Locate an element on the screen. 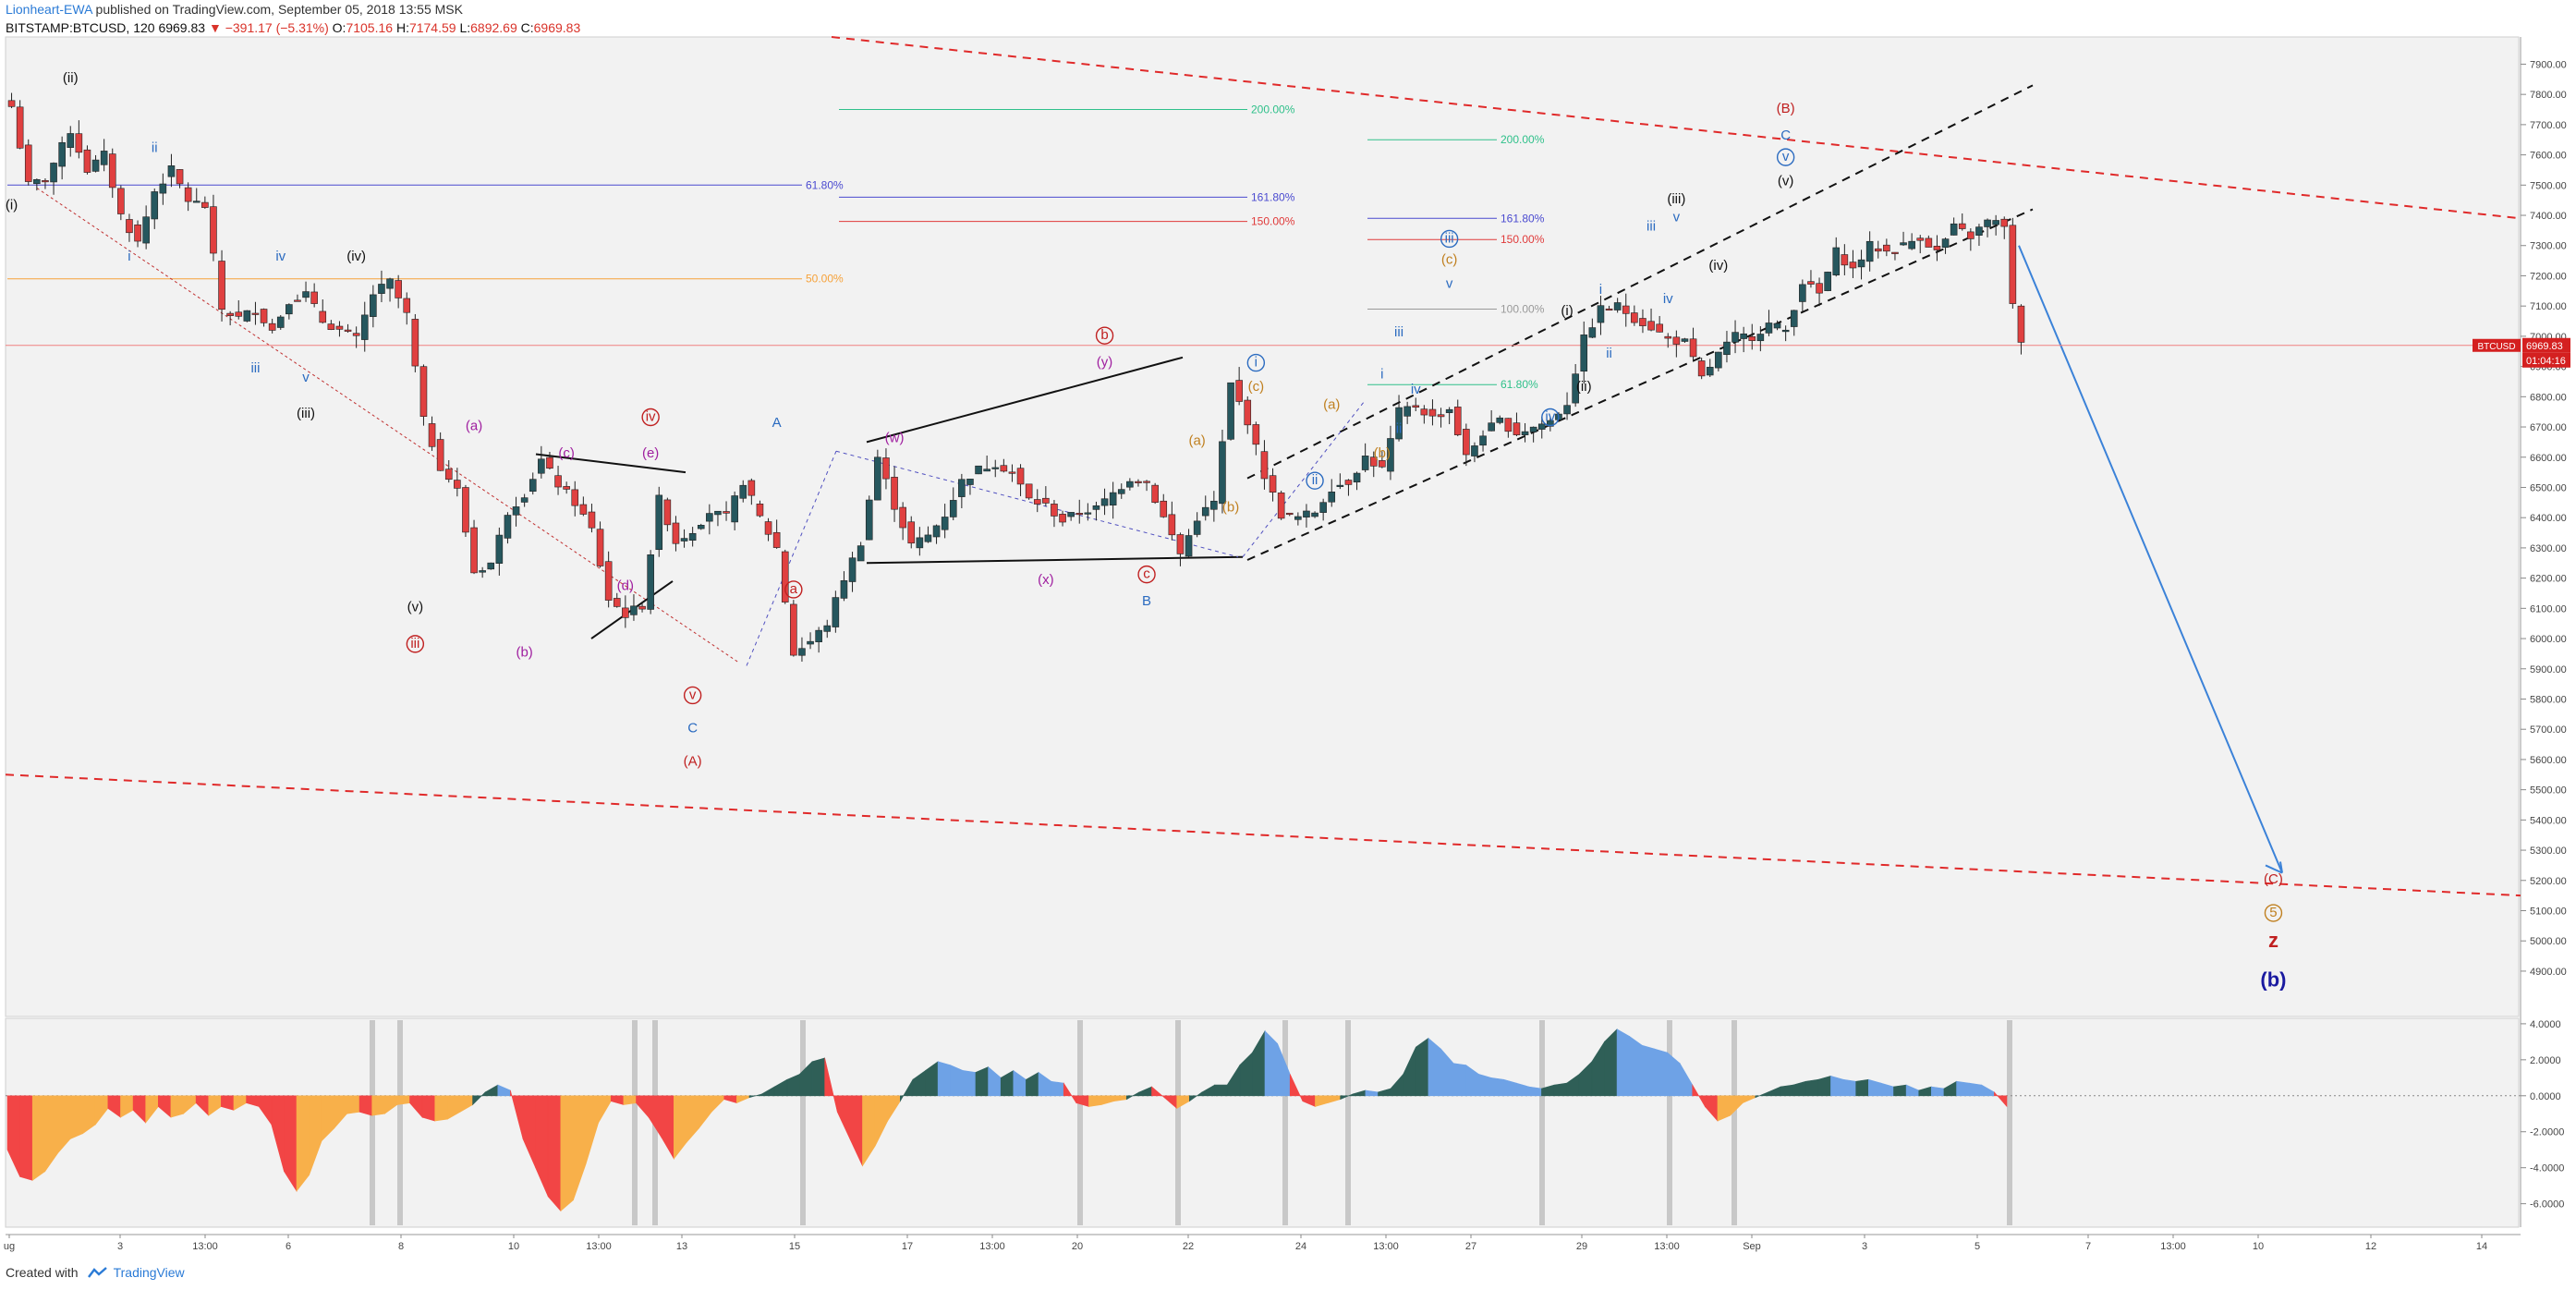 The height and width of the screenshot is (1290, 2576). wave-label: iv is located at coordinates (280, 257).